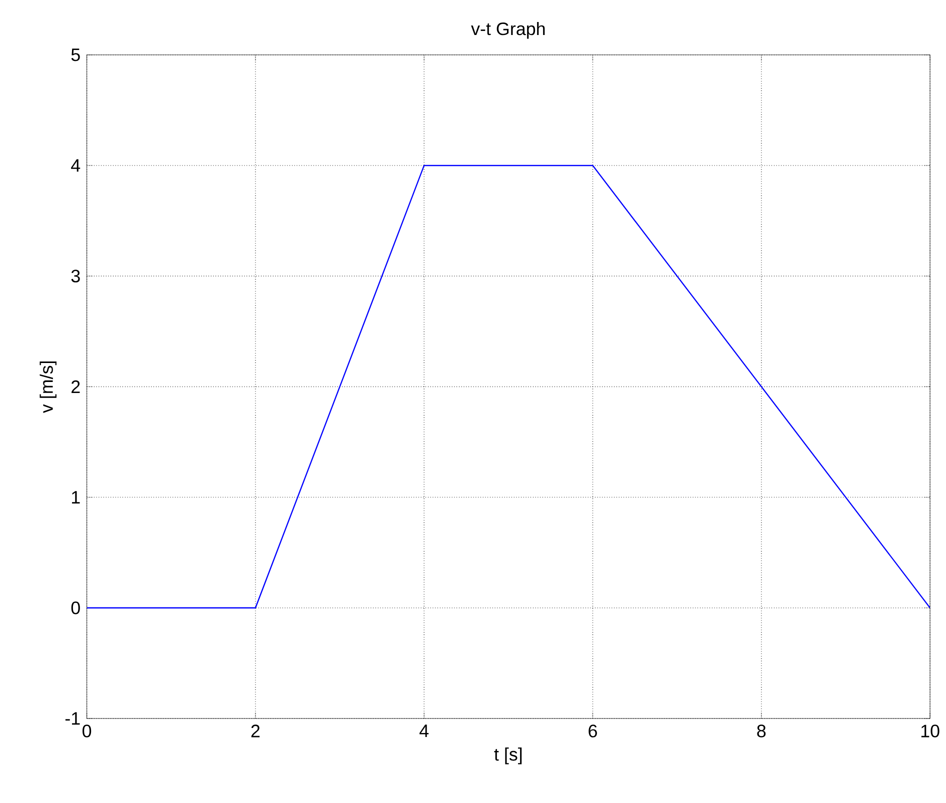 This screenshot has height=803, width=946. Describe the element at coordinates (508, 755) in the screenshot. I see `x-axis-title: t [s]` at that location.